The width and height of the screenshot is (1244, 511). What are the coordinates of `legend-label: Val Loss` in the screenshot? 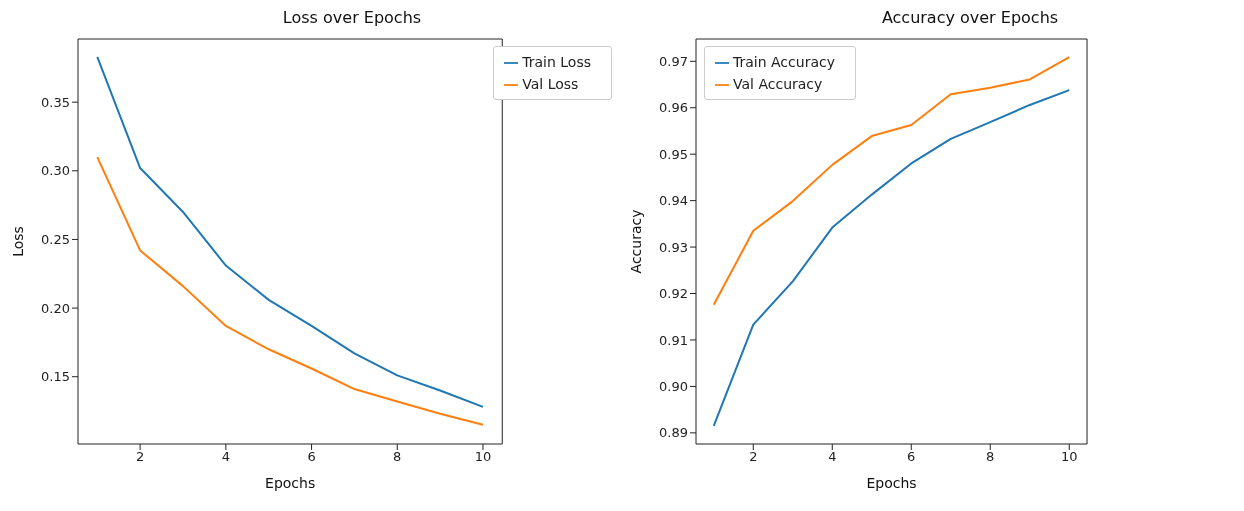 It's located at (550, 84).